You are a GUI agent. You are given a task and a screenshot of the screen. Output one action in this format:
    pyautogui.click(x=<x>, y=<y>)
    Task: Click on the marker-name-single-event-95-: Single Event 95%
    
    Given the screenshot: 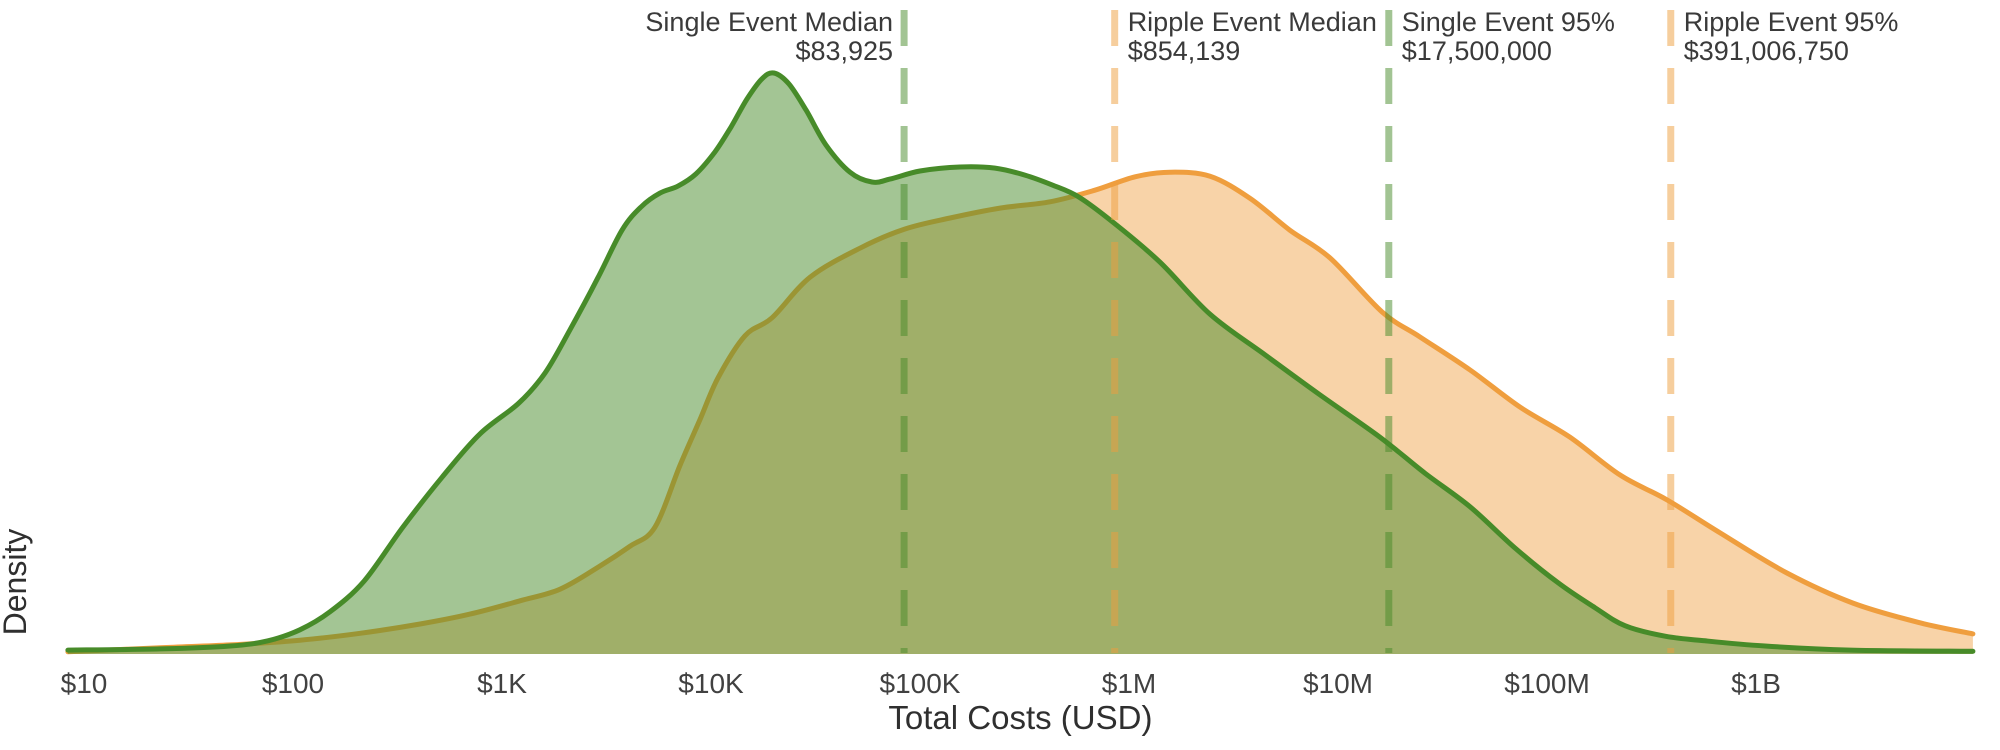 What is the action you would take?
    pyautogui.click(x=1508, y=22)
    